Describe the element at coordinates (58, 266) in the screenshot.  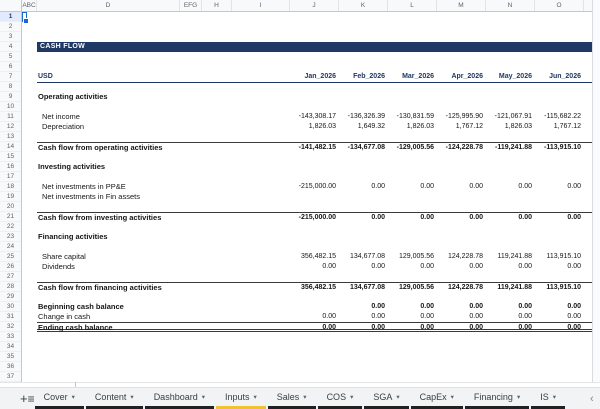
I see `row-label-cell: Dividends` at that location.